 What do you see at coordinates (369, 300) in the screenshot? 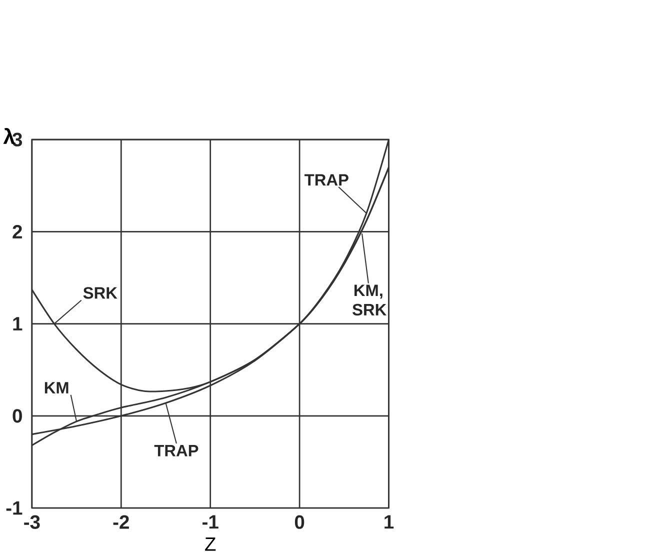
I see `annotation: KM, SRK` at bounding box center [369, 300].